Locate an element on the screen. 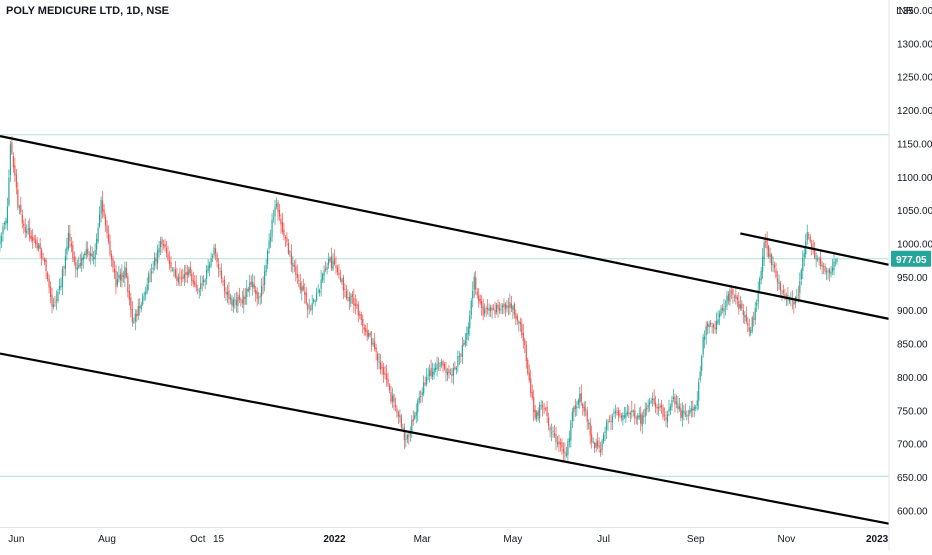 The width and height of the screenshot is (932, 555). last-price-label: 977.05 is located at coordinates (911, 260).